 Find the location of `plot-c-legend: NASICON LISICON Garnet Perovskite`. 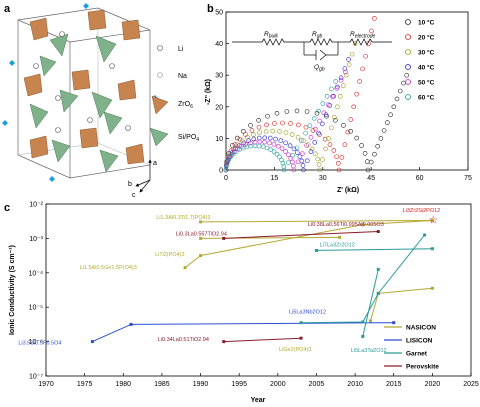

plot-c-legend: NASICON LISICON Garnet Perovskite is located at coordinates (411, 348).